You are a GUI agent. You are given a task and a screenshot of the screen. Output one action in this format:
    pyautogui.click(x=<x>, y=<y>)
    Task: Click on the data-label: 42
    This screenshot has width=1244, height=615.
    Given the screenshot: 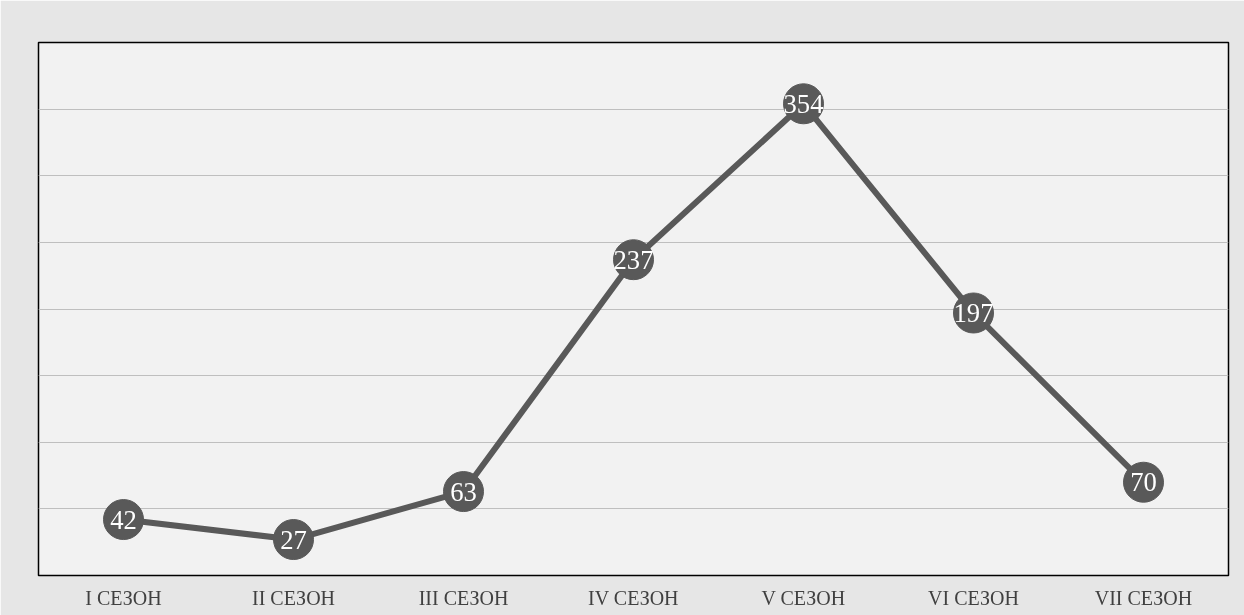 What is the action you would take?
    pyautogui.click(x=123, y=519)
    